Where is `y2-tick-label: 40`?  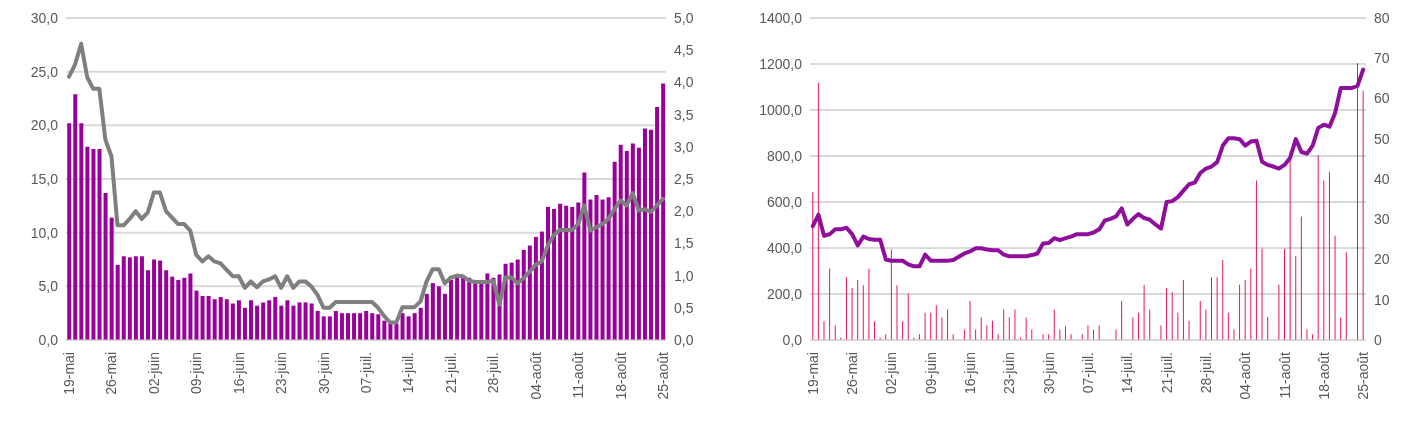
y2-tick-label: 40 is located at coordinates (1382, 178).